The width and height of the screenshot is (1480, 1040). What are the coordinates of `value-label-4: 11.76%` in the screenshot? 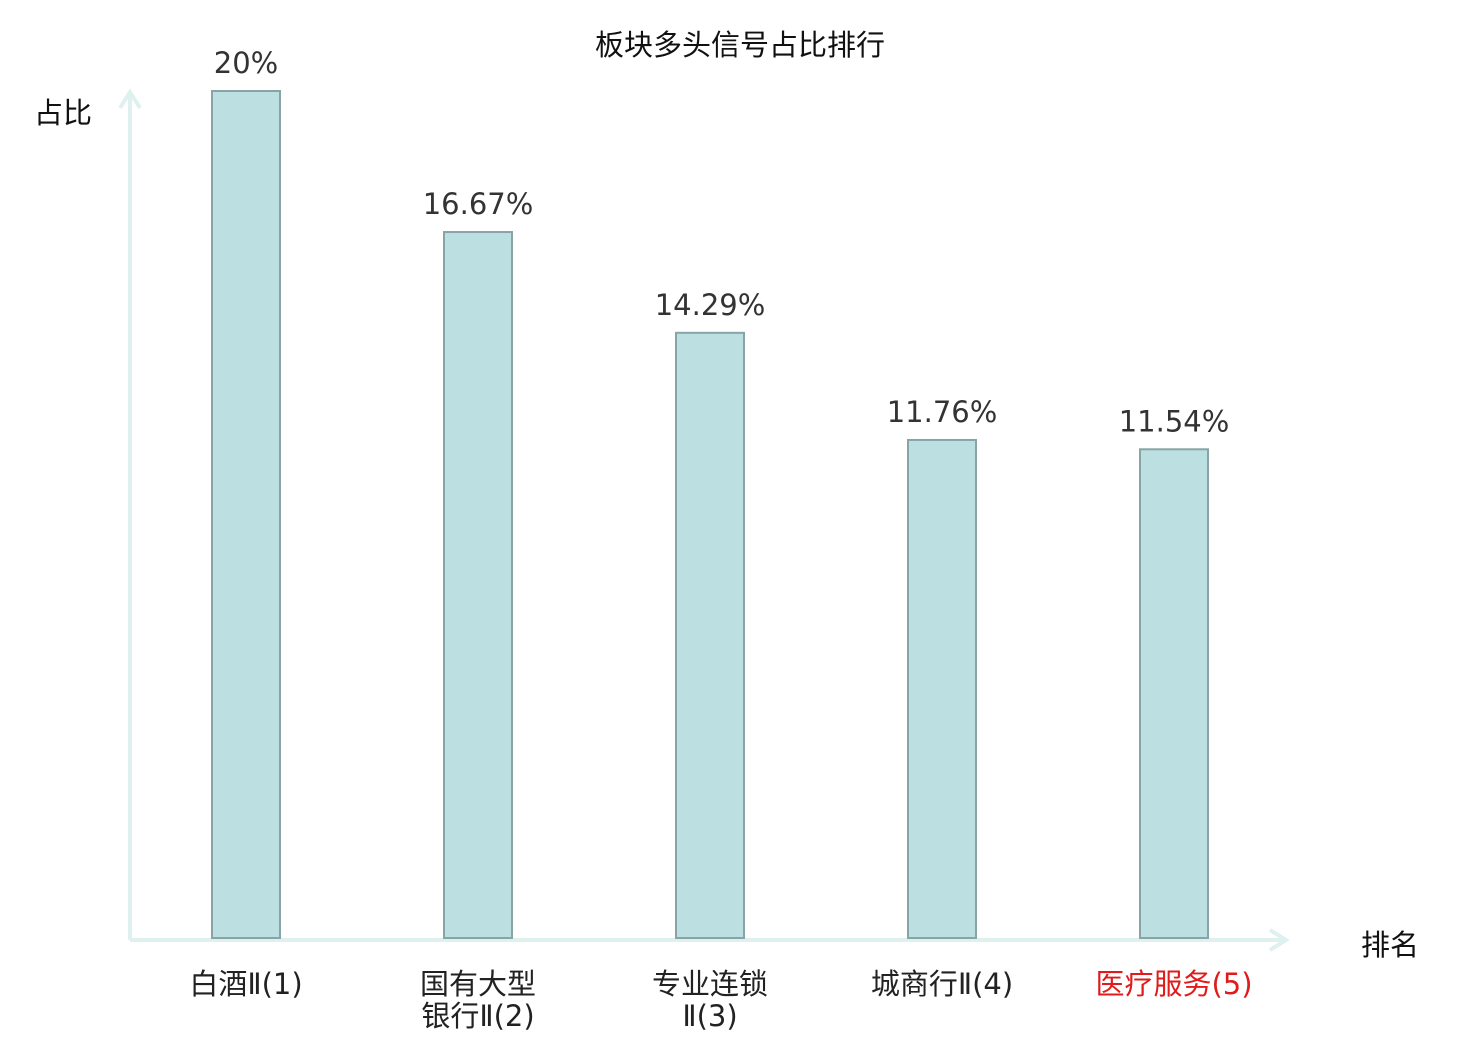 It's located at (942, 412).